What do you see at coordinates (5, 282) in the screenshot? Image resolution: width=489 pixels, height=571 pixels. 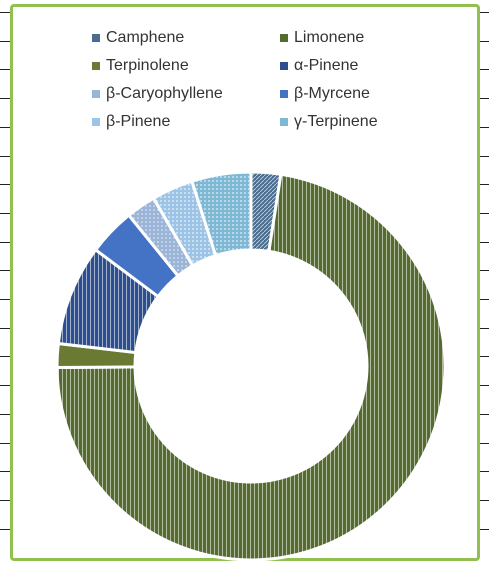 I see `left-edge-ticks` at bounding box center [5, 282].